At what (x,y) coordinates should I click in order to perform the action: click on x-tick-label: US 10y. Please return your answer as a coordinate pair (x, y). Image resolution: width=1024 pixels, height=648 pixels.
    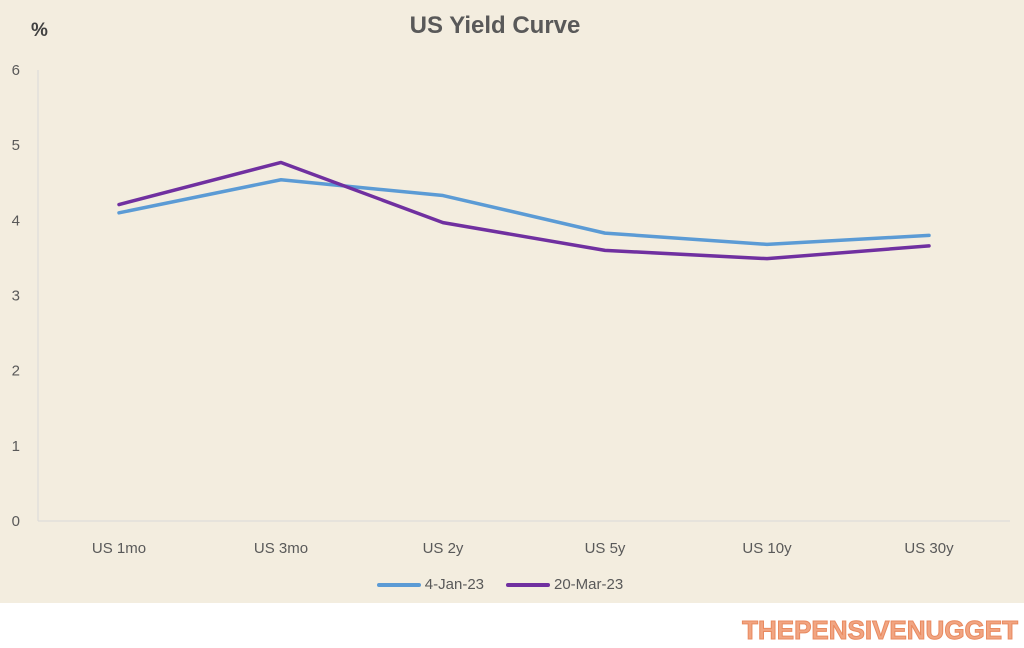
    Looking at the image, I should click on (767, 548).